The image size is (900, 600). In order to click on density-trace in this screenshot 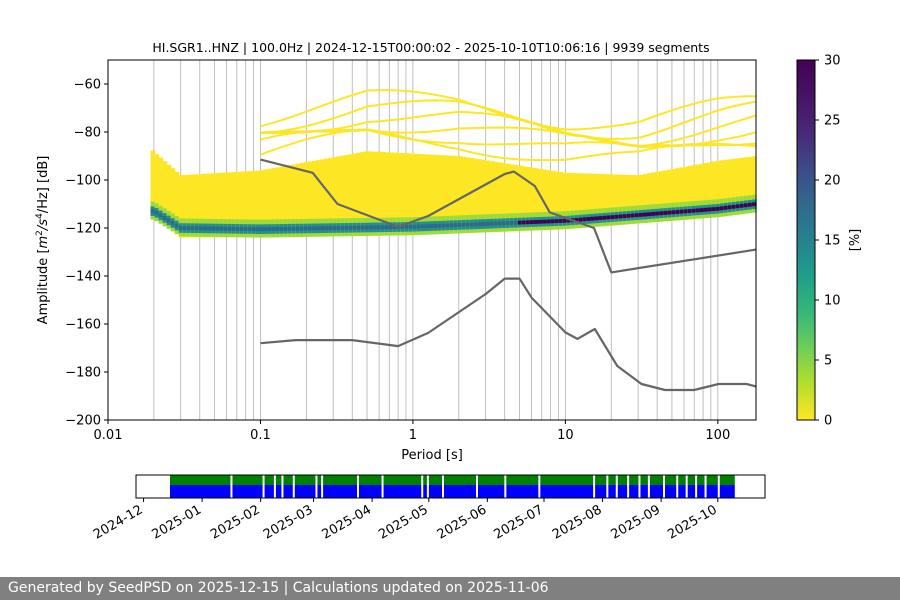, I will do `click(508, 110)`.